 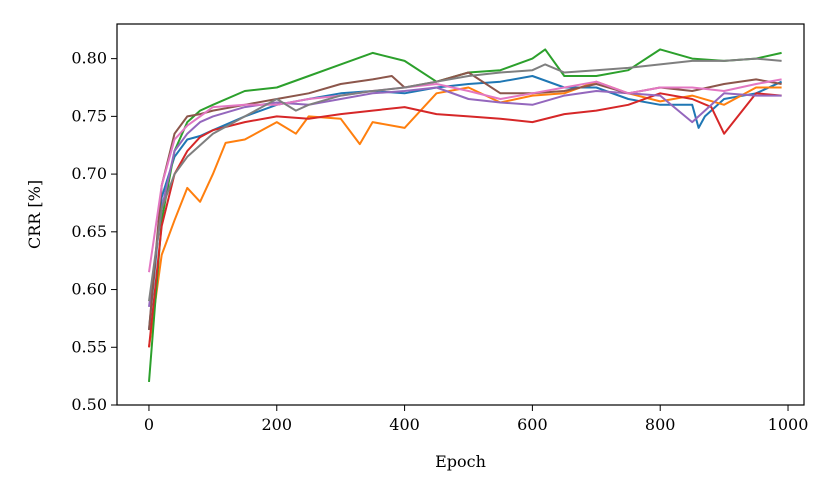 I want to click on x-tick-label: 1000, so click(x=788, y=424).